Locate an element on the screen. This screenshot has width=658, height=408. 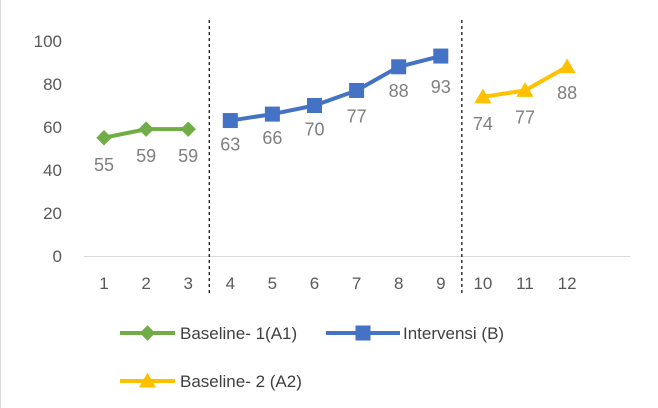
series-1: 63 66 70 77 88 93 is located at coordinates (335, 101).